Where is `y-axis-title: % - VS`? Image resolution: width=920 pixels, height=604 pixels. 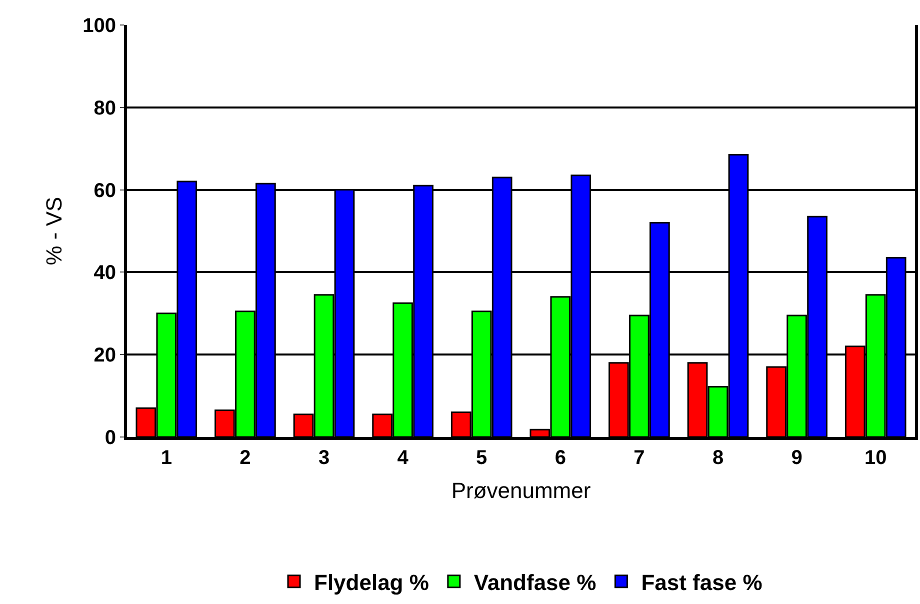 y-axis-title: % - VS is located at coordinates (53, 231).